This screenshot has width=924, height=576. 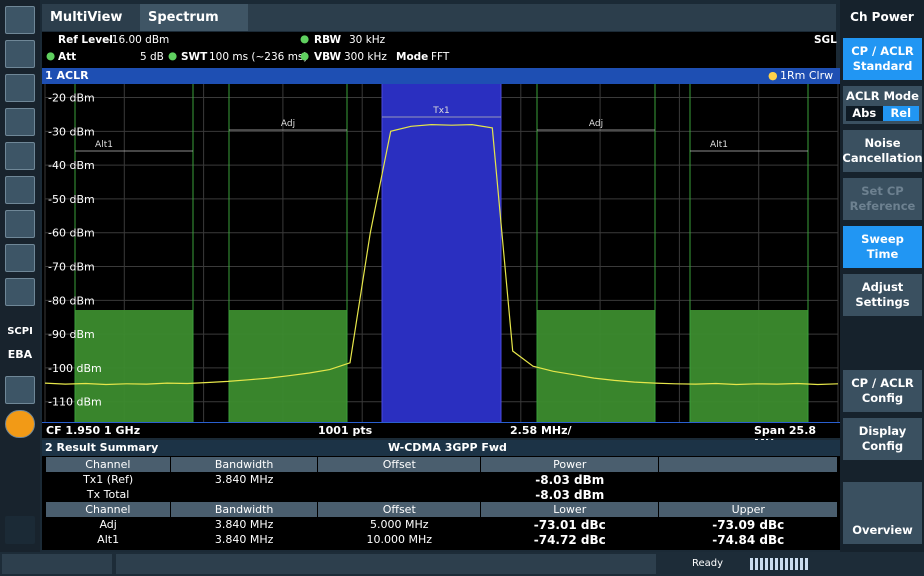 What do you see at coordinates (20, 258) in the screenshot?
I see `layout-button` at bounding box center [20, 258].